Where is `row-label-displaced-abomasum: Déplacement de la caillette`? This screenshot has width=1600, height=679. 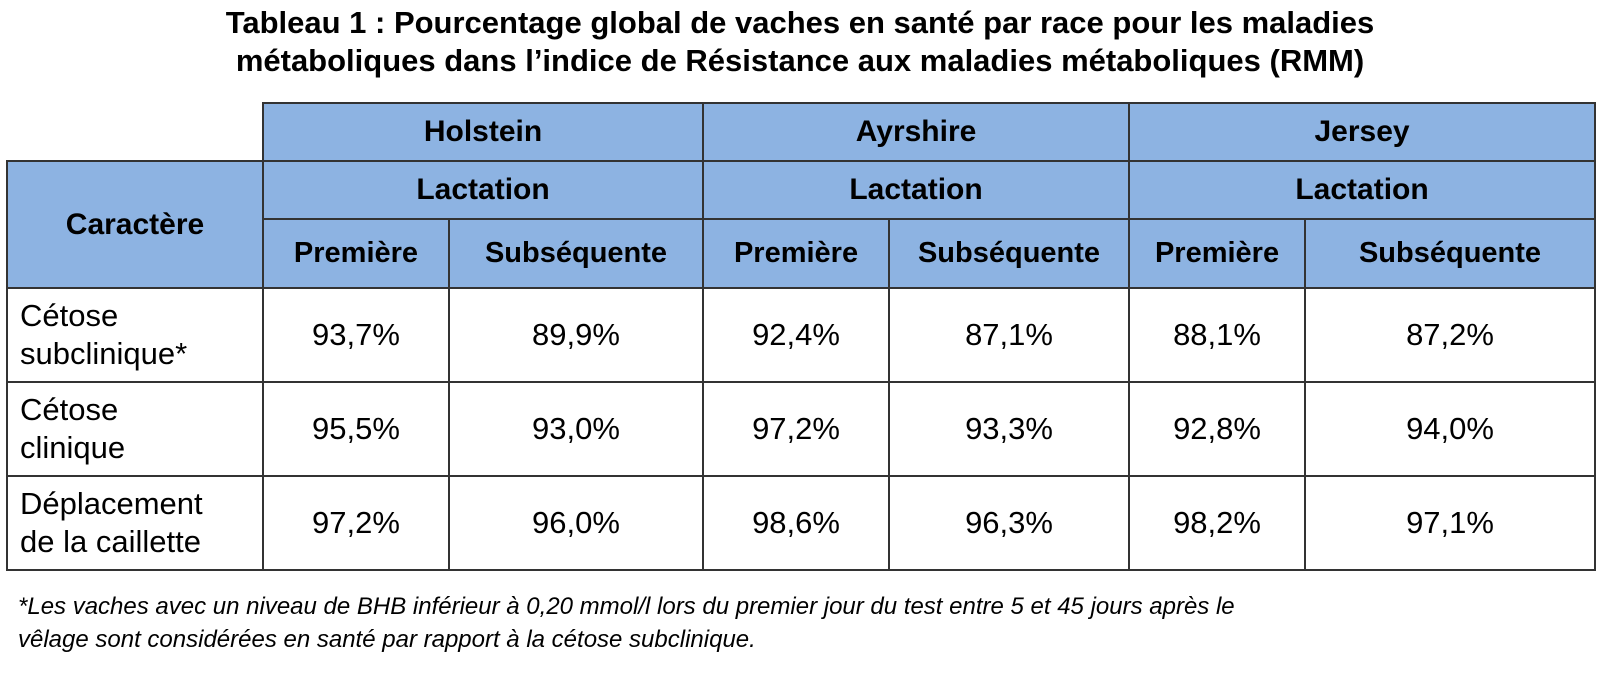 row-label-displaced-abomasum: Déplacement de la caillette is located at coordinates (135, 523).